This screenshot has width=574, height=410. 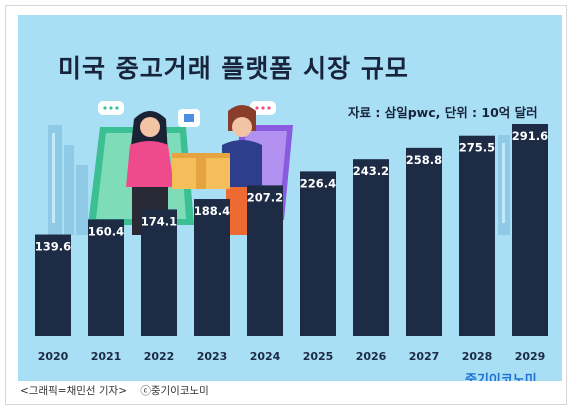 I want to click on x-tick-label-2026: 2026, so click(x=371, y=356).